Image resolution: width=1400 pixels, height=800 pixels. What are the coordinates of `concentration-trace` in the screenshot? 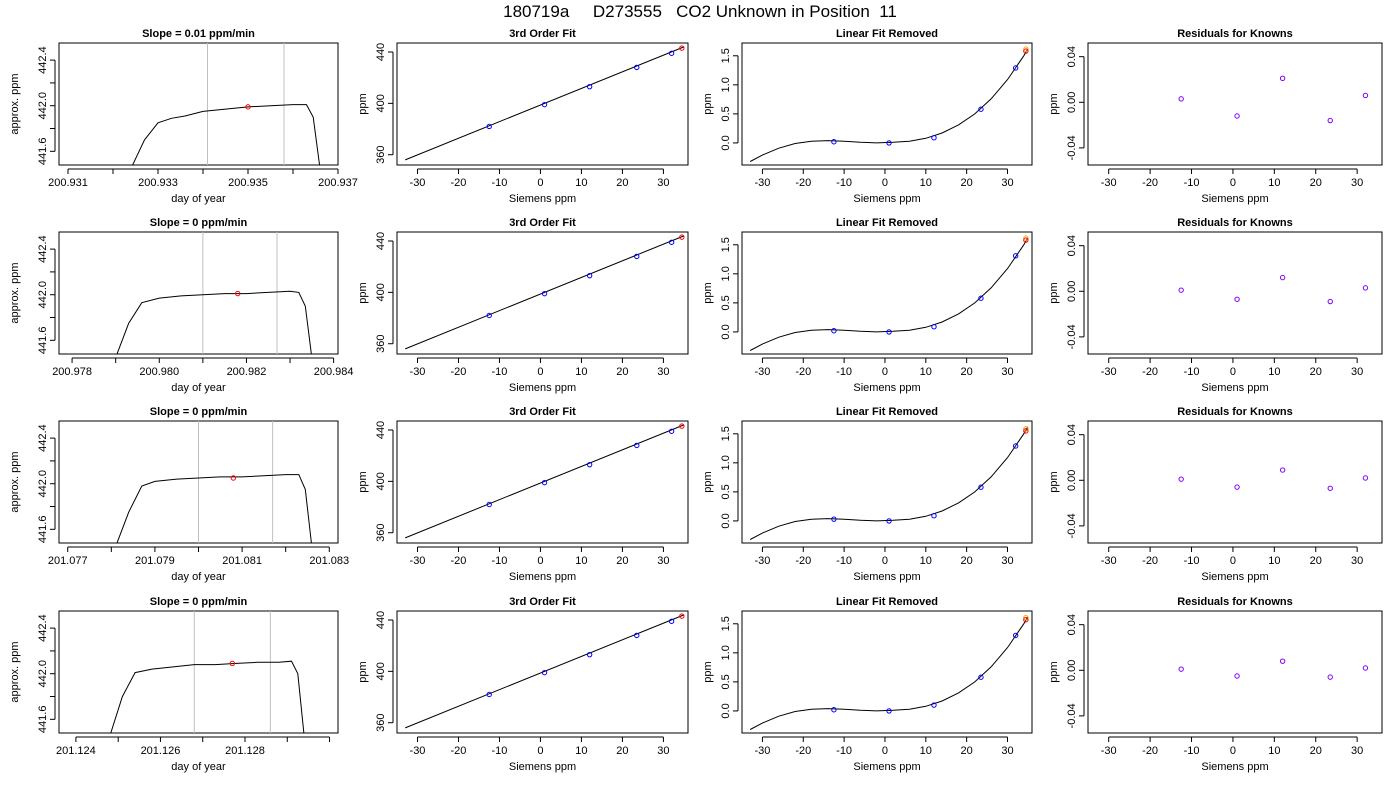 It's located at (214, 508).